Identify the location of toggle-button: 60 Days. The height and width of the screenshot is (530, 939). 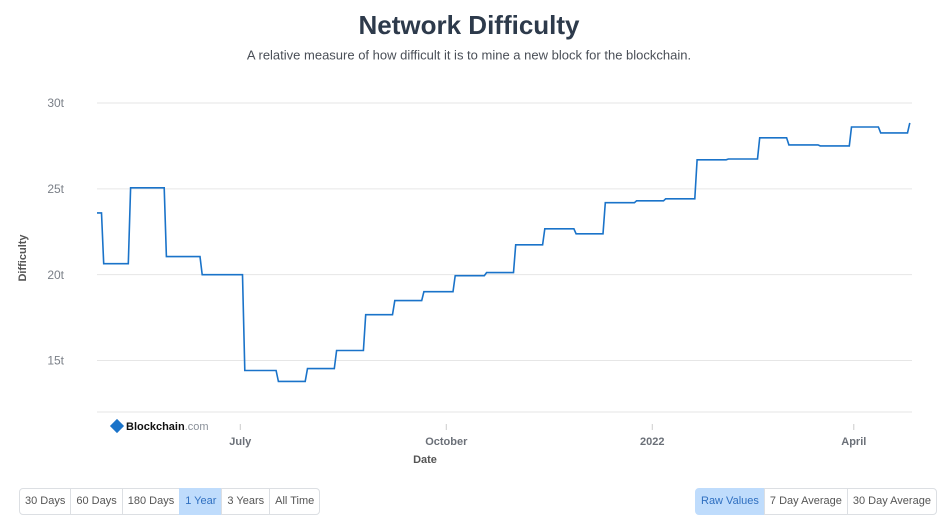
(96, 501).